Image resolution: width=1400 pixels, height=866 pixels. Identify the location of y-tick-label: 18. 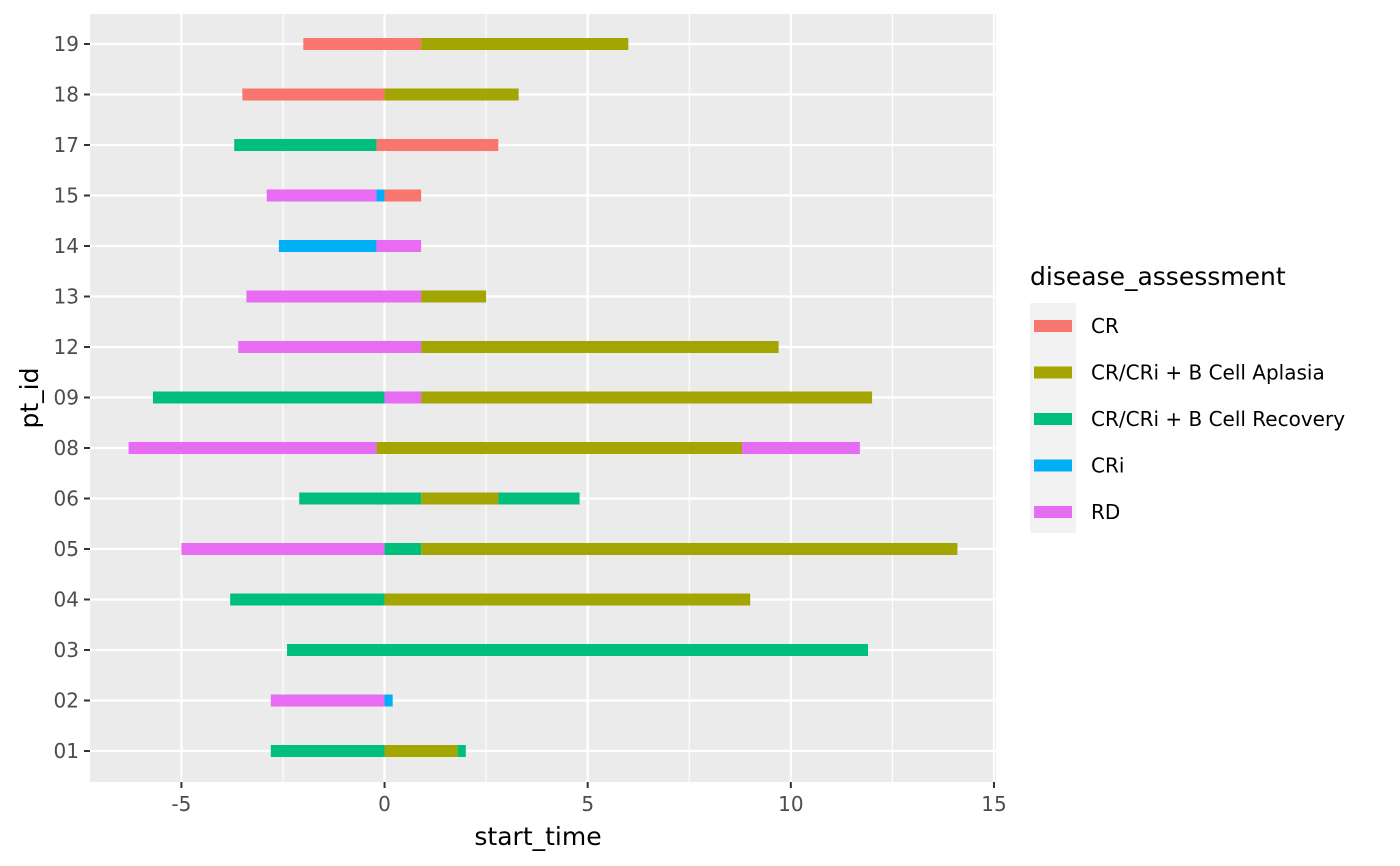
(66, 95).